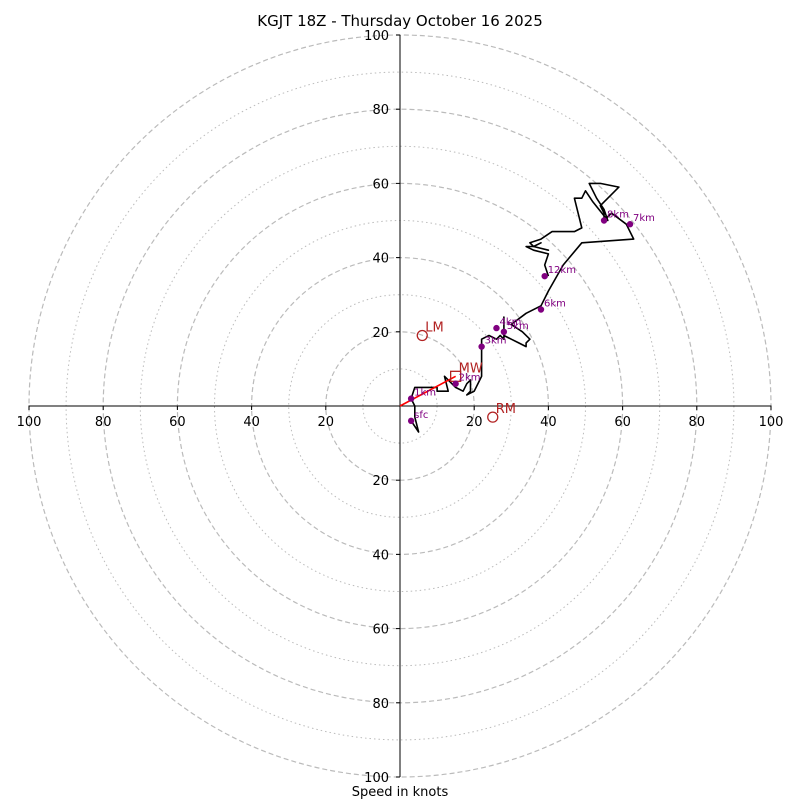 The image size is (800, 800). Describe the element at coordinates (496, 341) in the screenshot. I see `height-label-3km: 3km` at that location.